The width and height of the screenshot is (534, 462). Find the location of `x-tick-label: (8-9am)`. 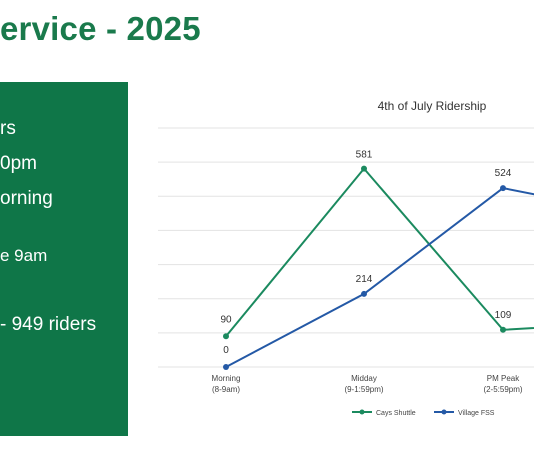

x-tick-label: (8-9am) is located at coordinates (226, 389).